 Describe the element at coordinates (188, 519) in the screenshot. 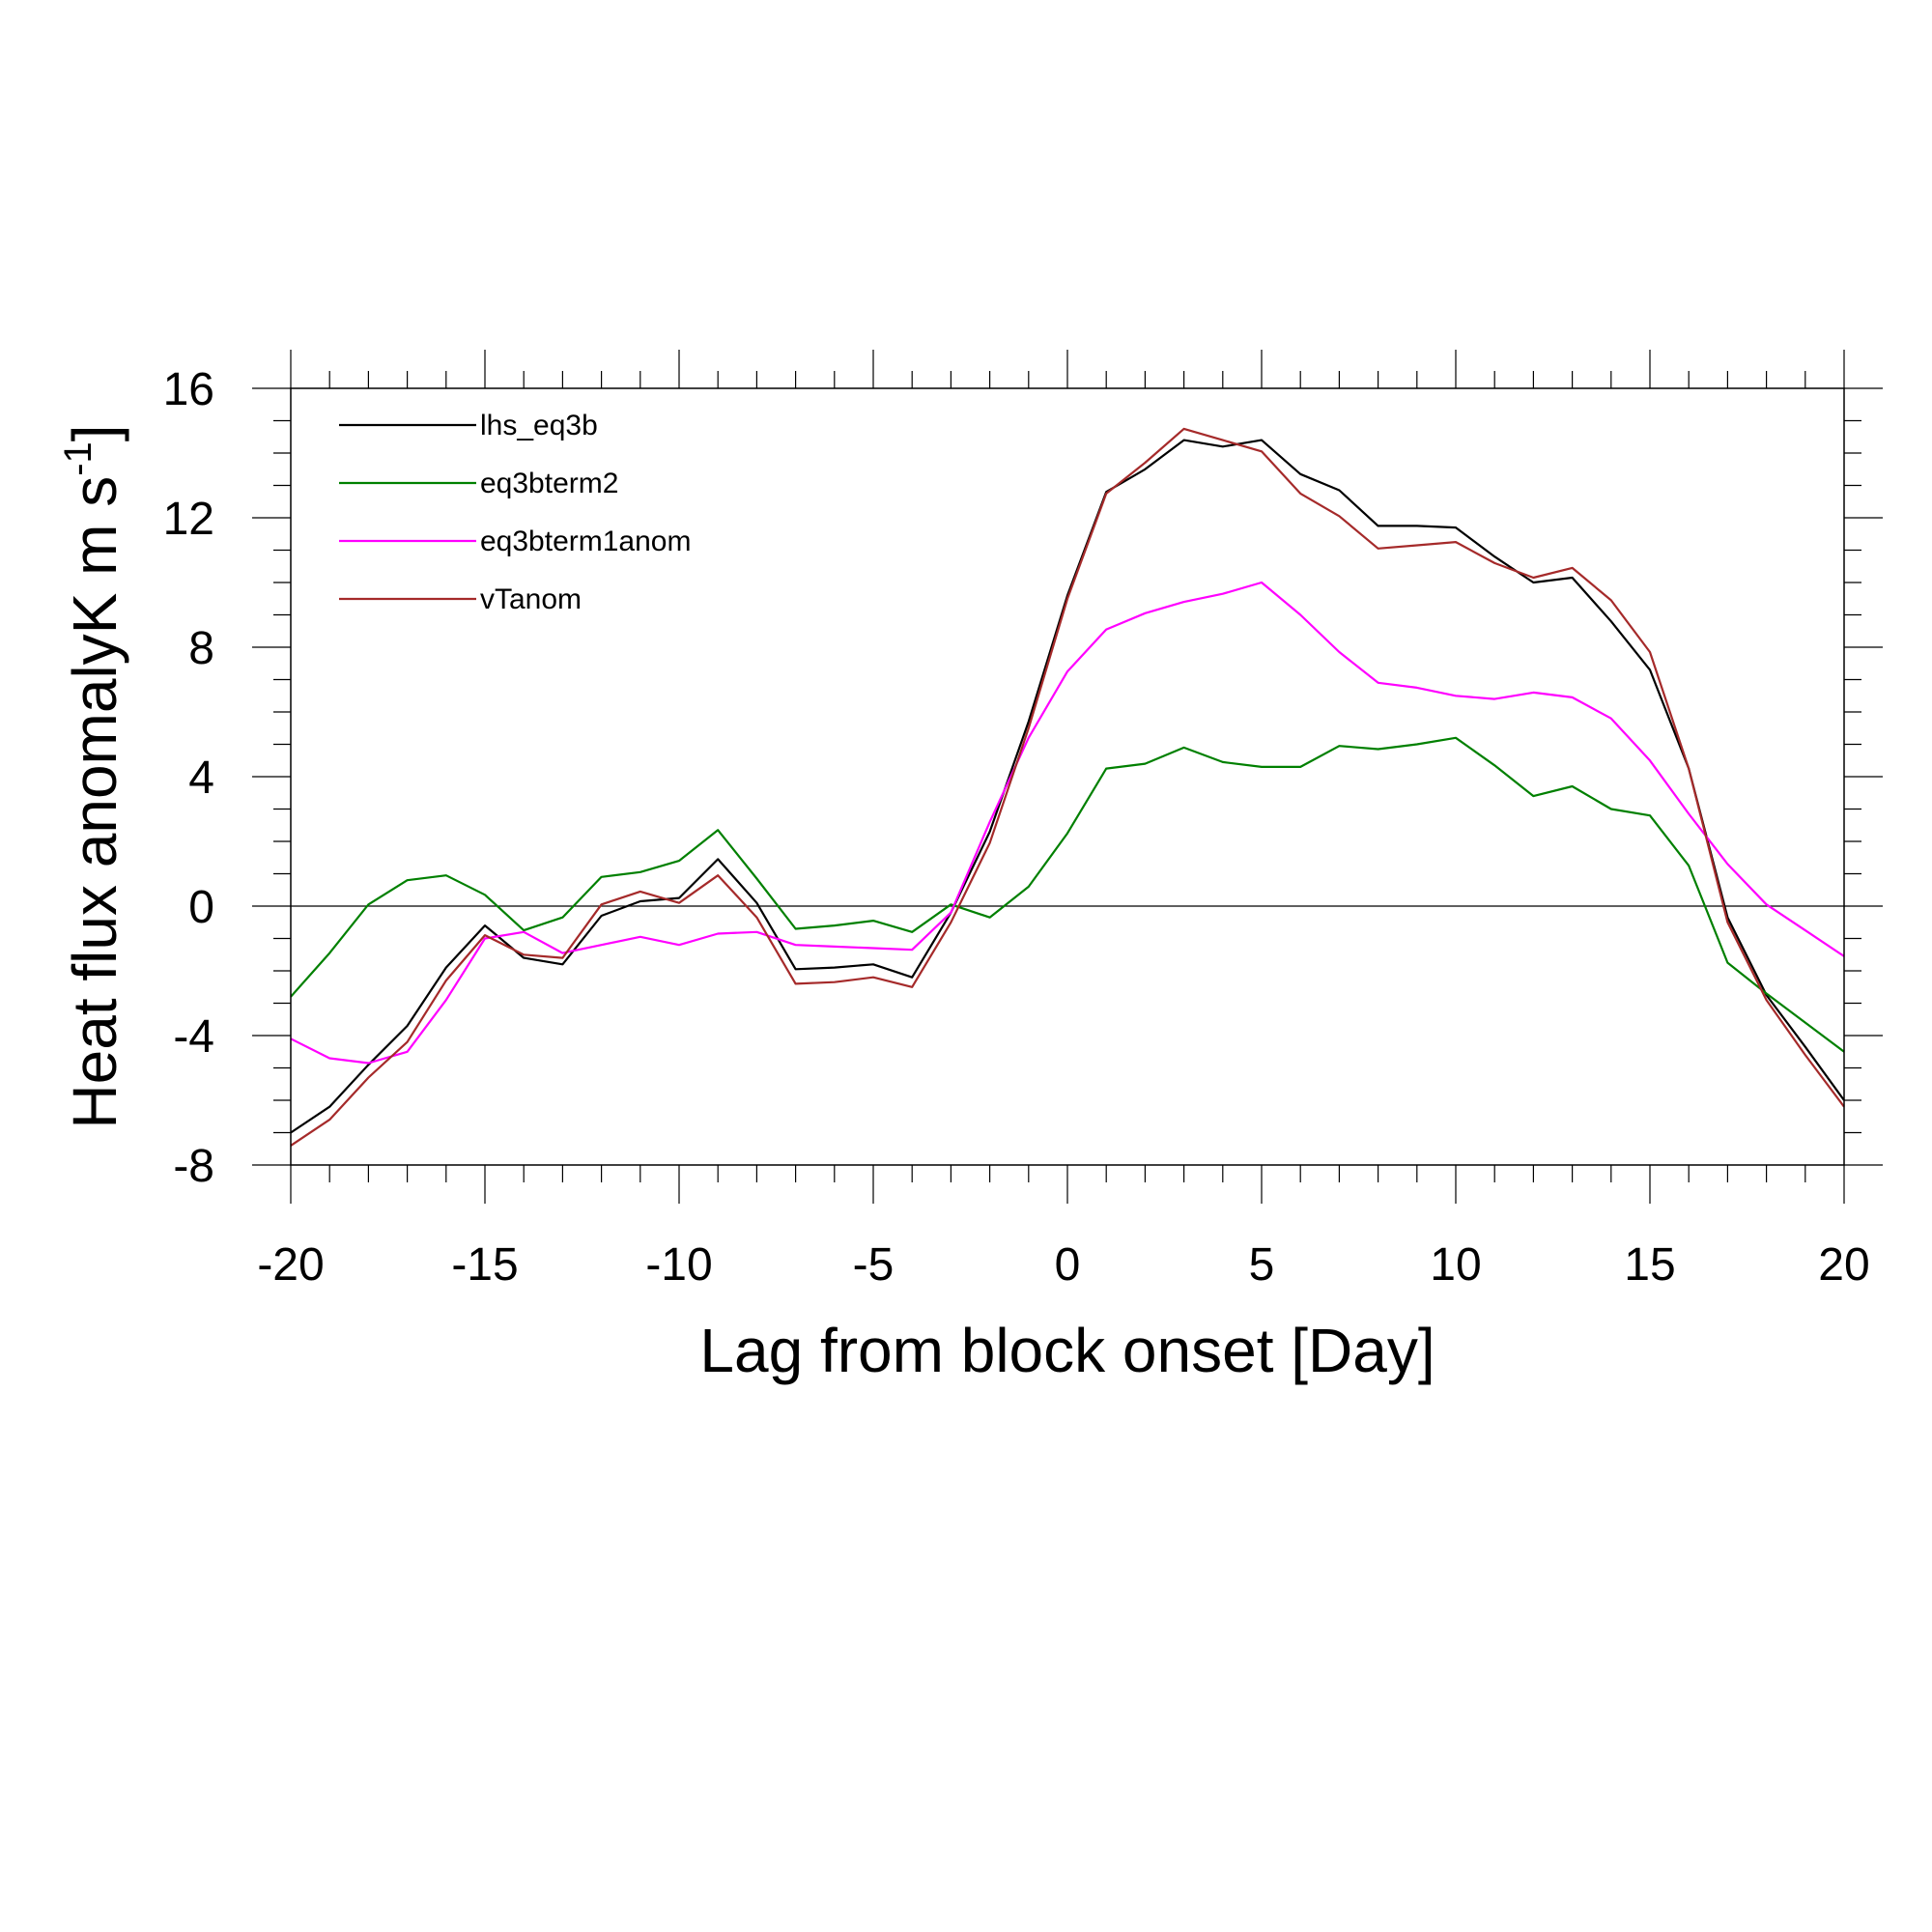

I see `y-tick-label: 12` at that location.